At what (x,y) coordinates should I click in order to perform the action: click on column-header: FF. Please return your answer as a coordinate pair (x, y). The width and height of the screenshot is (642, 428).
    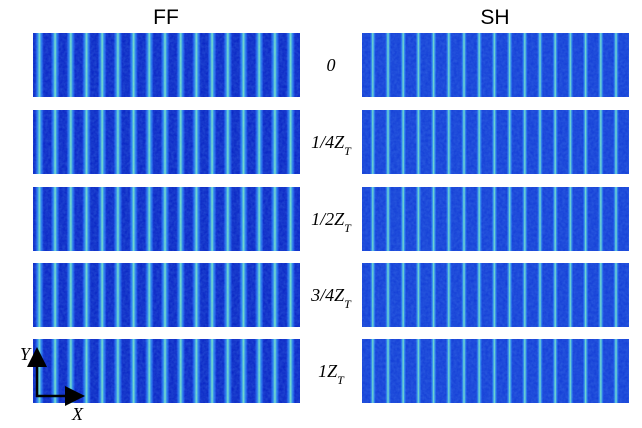
    Looking at the image, I should click on (166, 17).